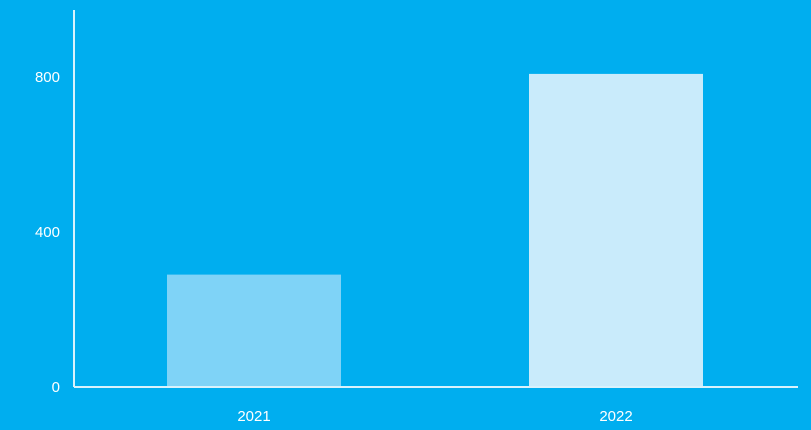  I want to click on bar-2021, so click(254, 330).